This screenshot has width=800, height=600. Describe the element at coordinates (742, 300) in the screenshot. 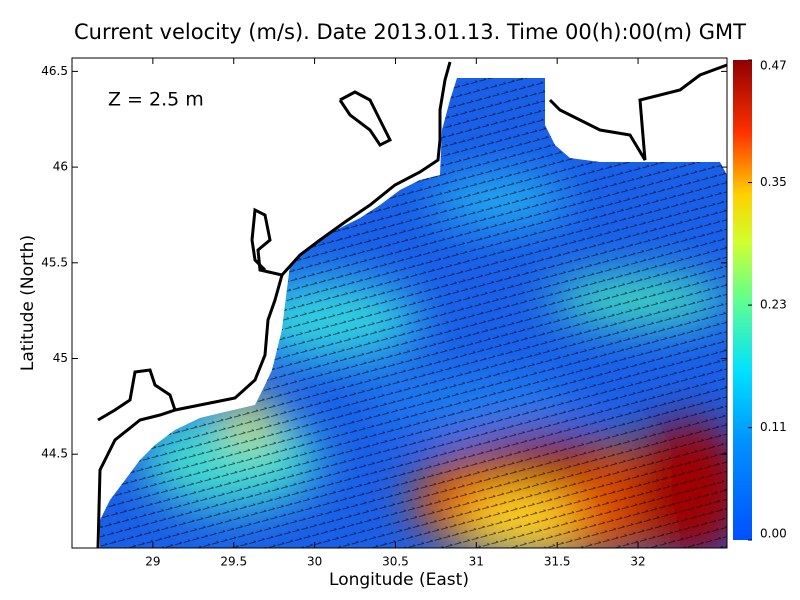

I see `colorbar` at that location.